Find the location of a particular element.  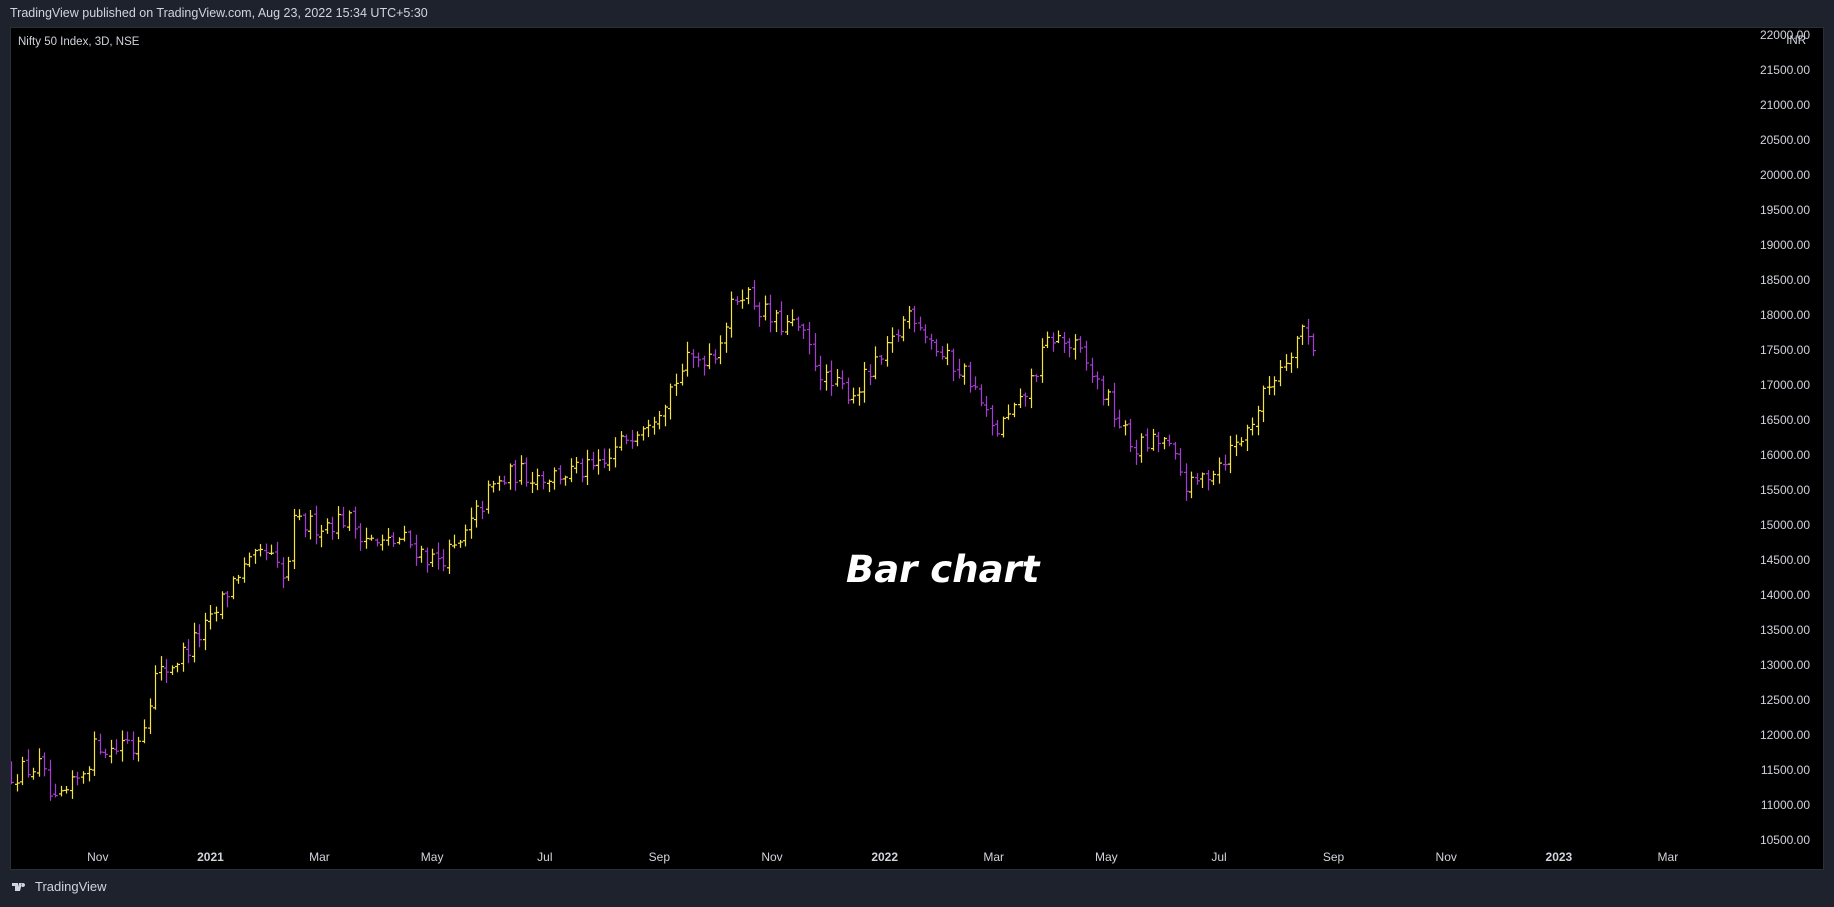

time-tick-label: Sep is located at coordinates (1334, 857).